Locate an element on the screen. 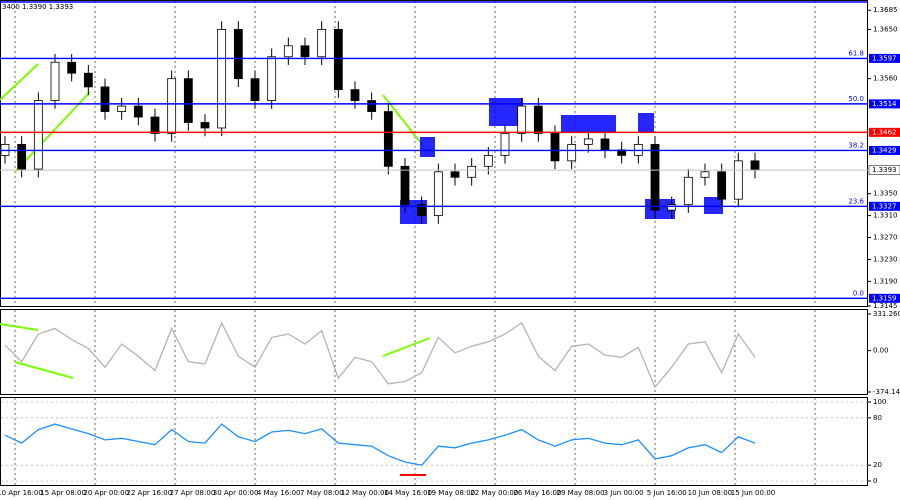 Image resolution: width=900 pixels, height=500 pixels. level-label: 1.3514 is located at coordinates (884, 104).